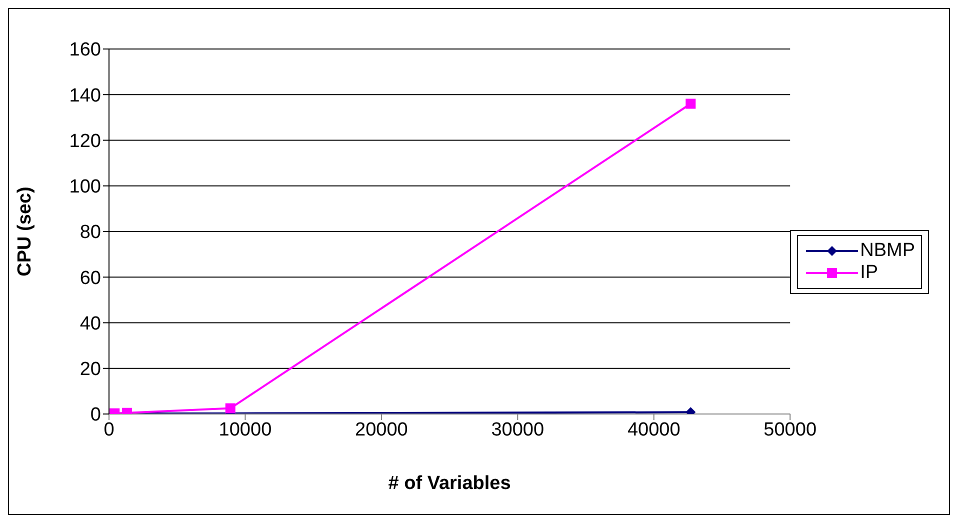  What do you see at coordinates (517, 429) in the screenshot?
I see `x-tick-label: 30000` at bounding box center [517, 429].